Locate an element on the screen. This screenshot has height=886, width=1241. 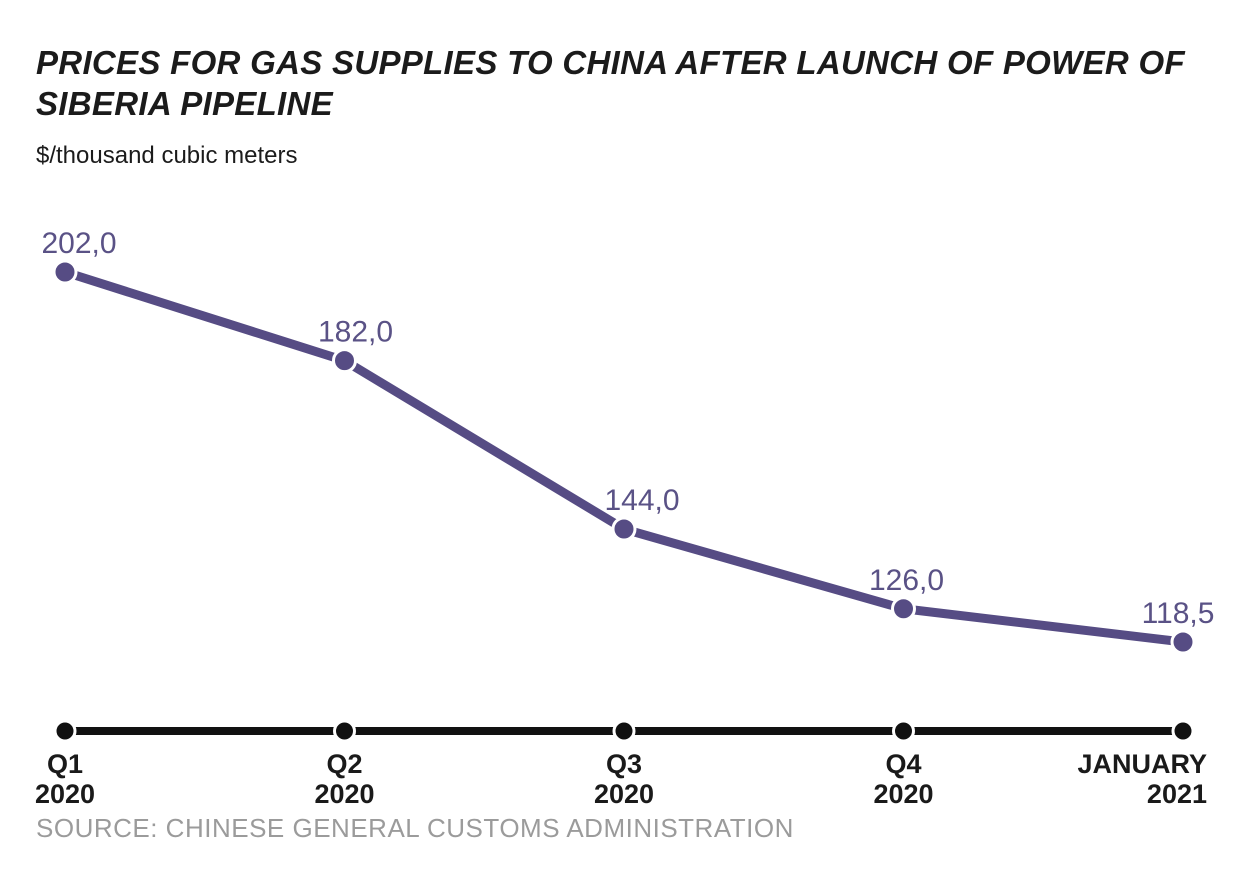
axis-tick-label: Q1 2020 is located at coordinates (65, 779).